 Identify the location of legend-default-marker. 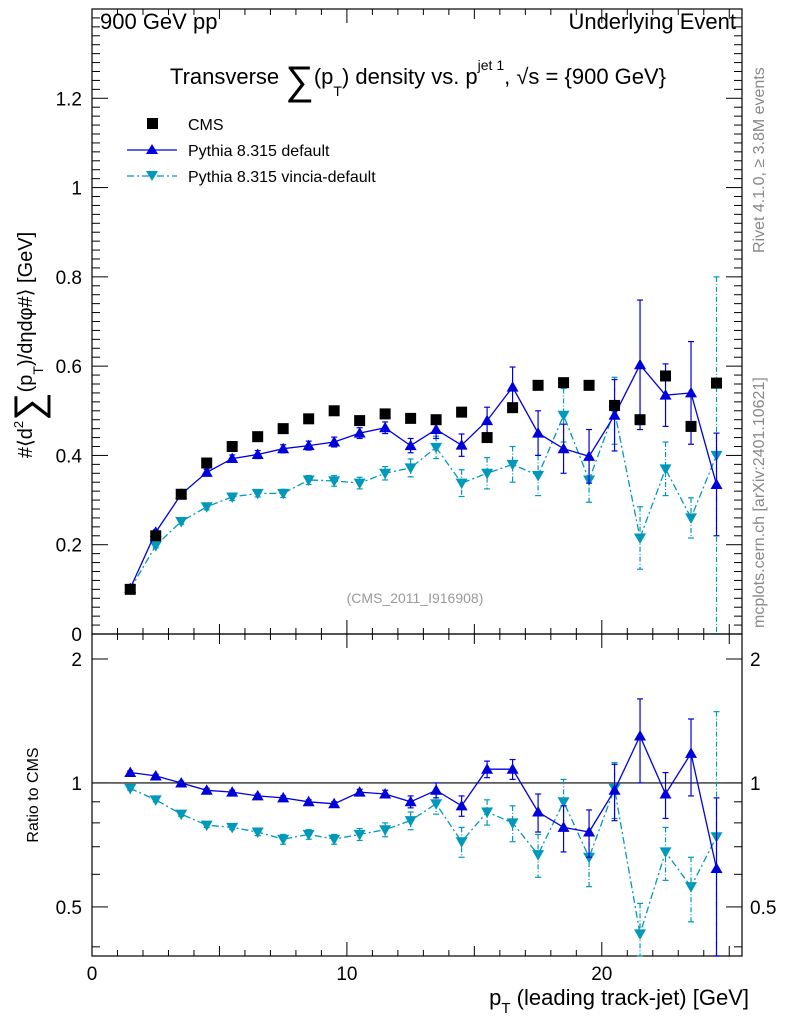
(152, 149).